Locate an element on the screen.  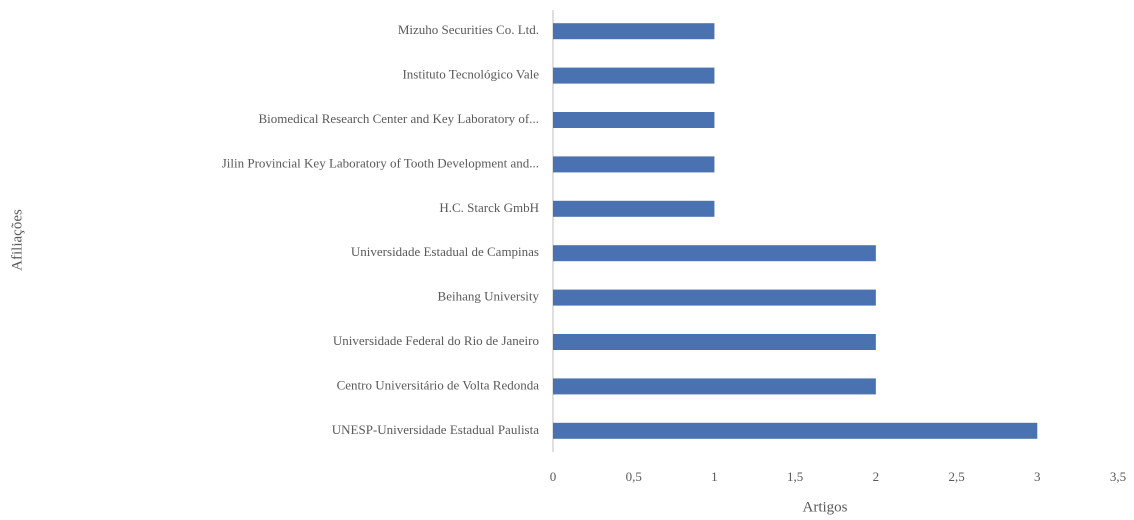
y-tick-label: UNESP-Universidade Estadual Paulista is located at coordinates (435, 429).